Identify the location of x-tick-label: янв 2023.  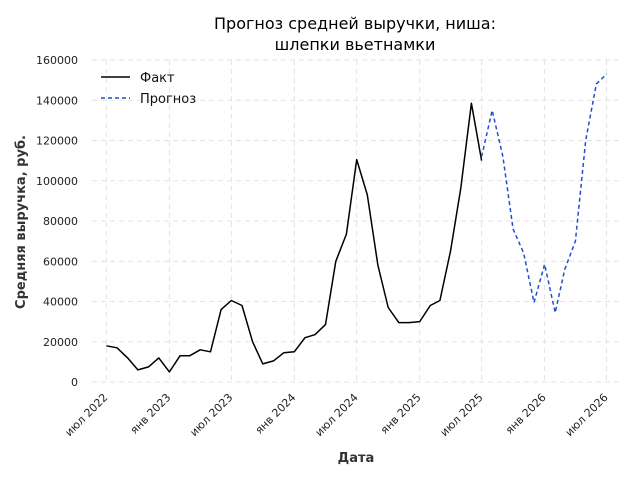
(151, 414).